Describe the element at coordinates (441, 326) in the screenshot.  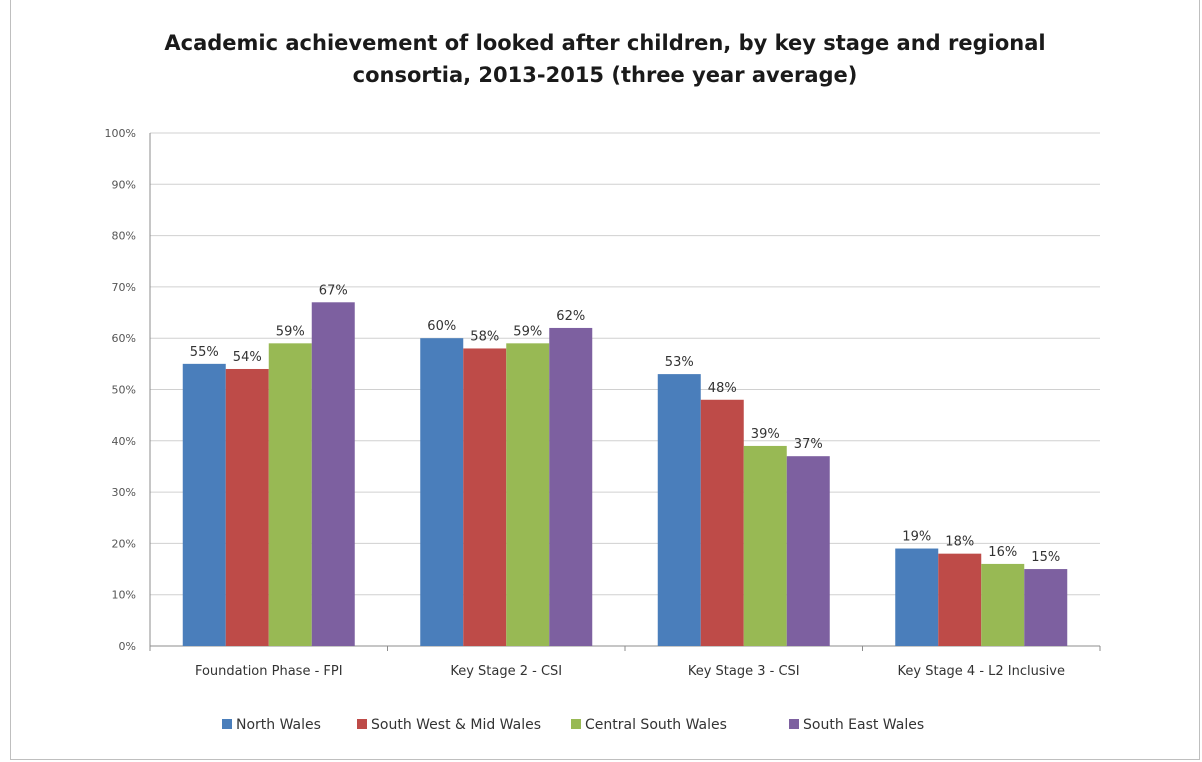
I see `data-label: 60%` at that location.